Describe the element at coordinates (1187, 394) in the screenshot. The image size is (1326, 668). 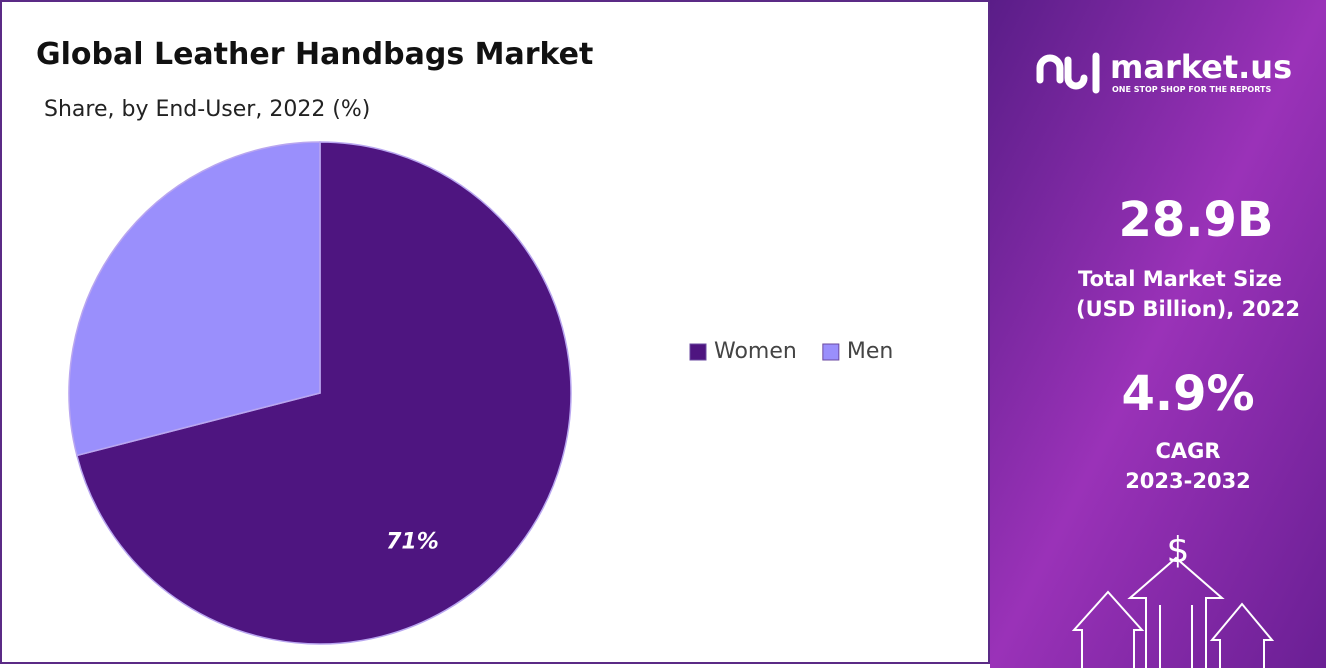
I see `cagr: 4.9%` at that location.